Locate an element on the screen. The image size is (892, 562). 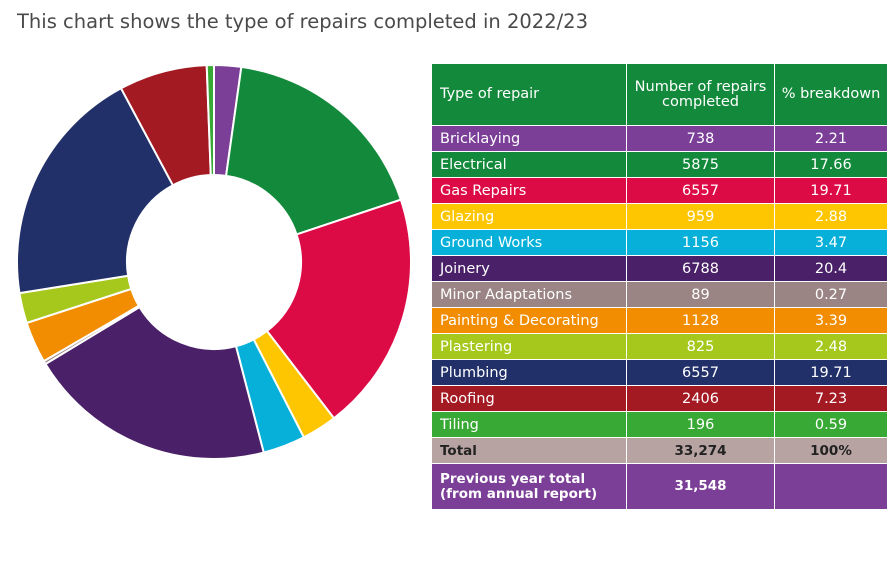
cell-type: Plastering is located at coordinates (529, 346).